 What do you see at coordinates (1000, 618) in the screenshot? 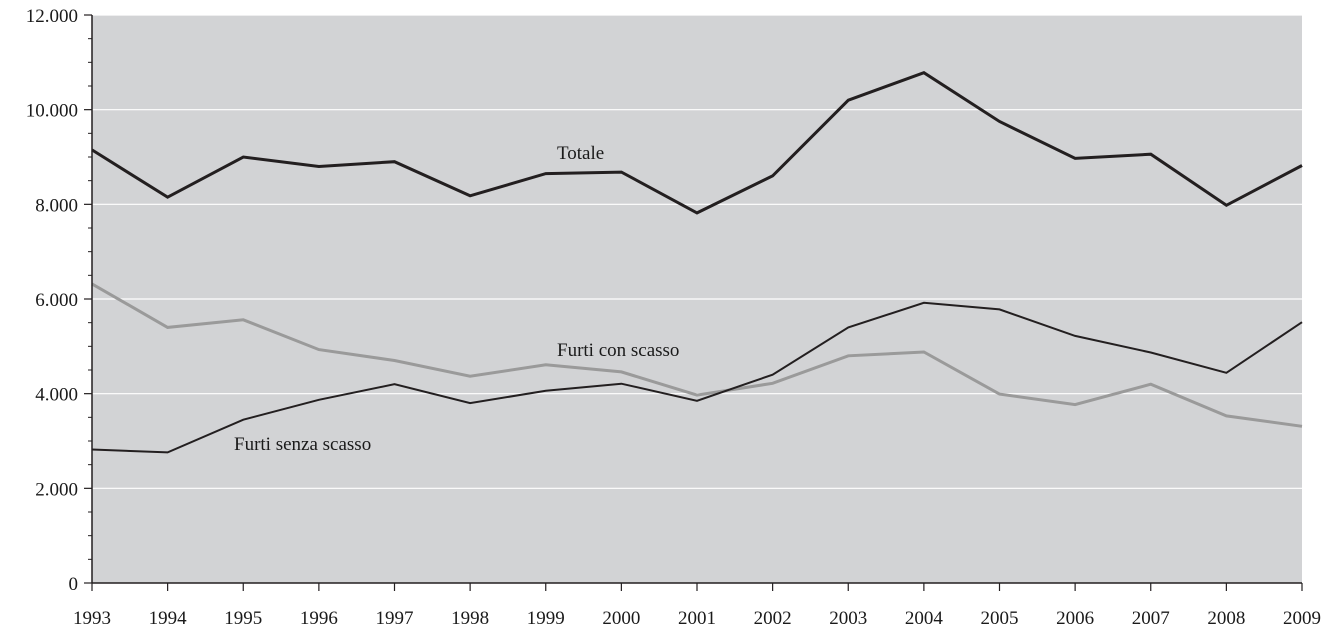
I see `x-tick-label: 2005` at bounding box center [1000, 618].